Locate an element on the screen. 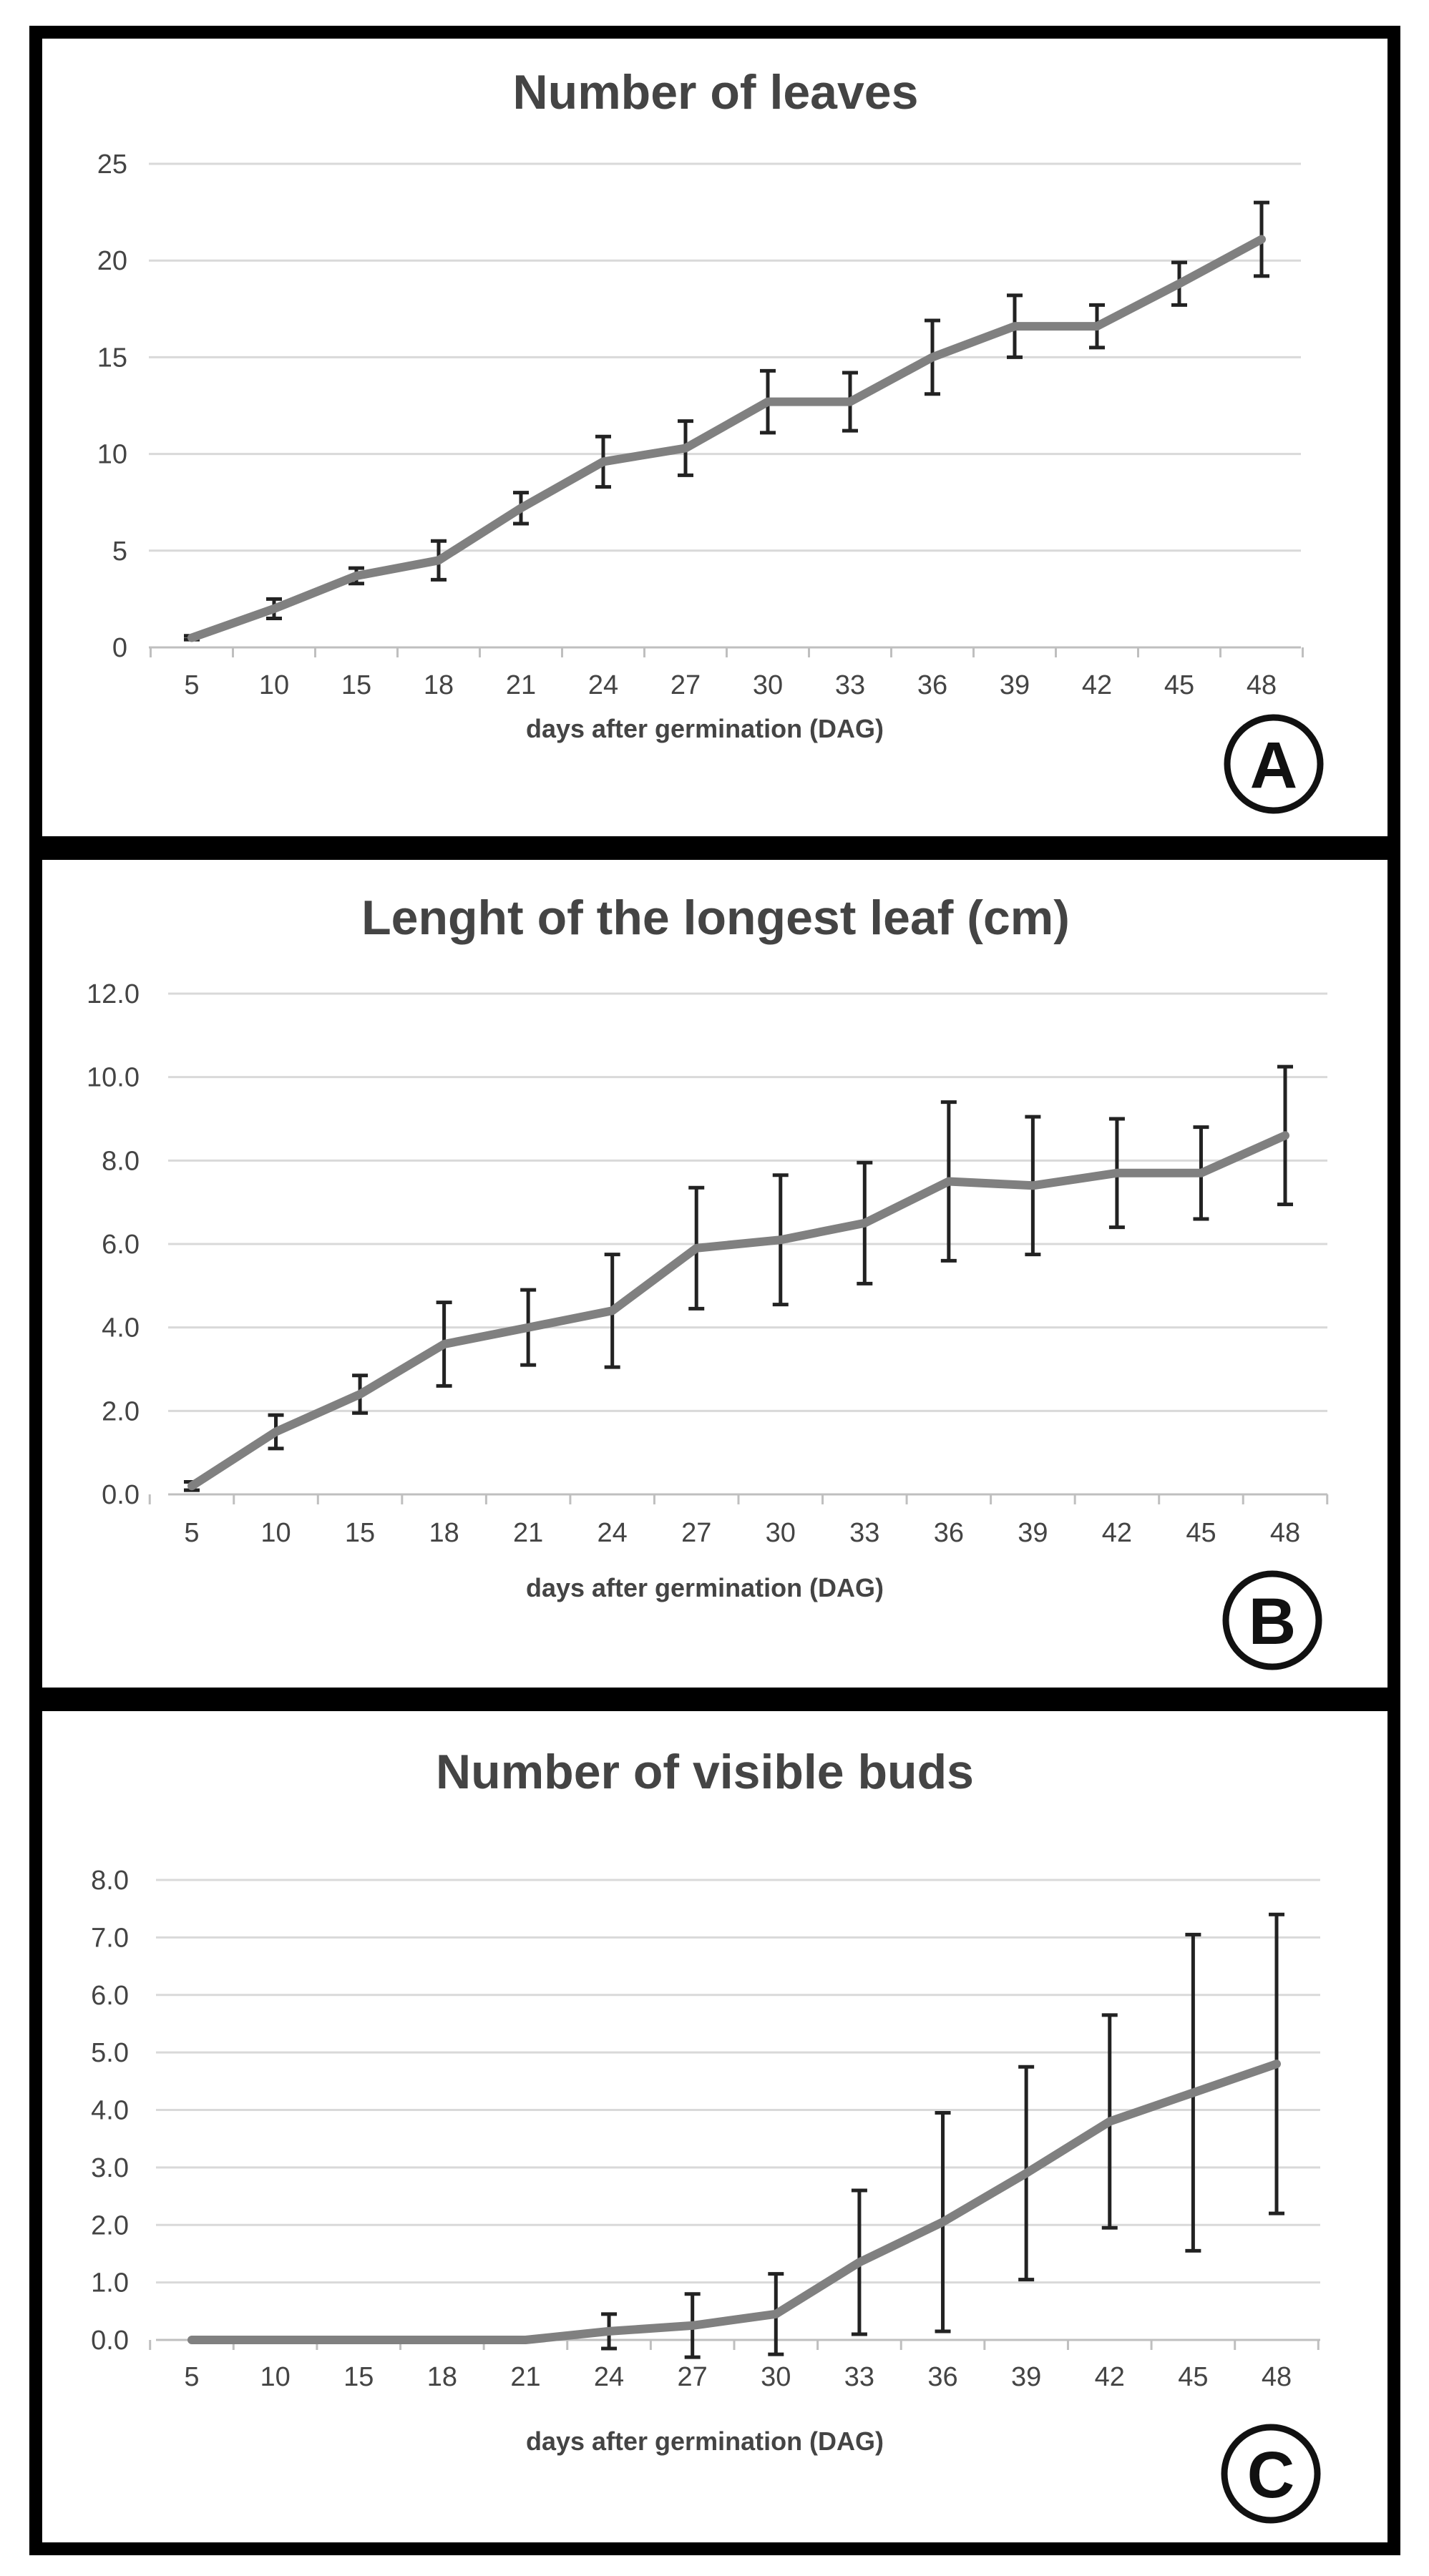  panel-c-badge: C is located at coordinates (1271, 2474).